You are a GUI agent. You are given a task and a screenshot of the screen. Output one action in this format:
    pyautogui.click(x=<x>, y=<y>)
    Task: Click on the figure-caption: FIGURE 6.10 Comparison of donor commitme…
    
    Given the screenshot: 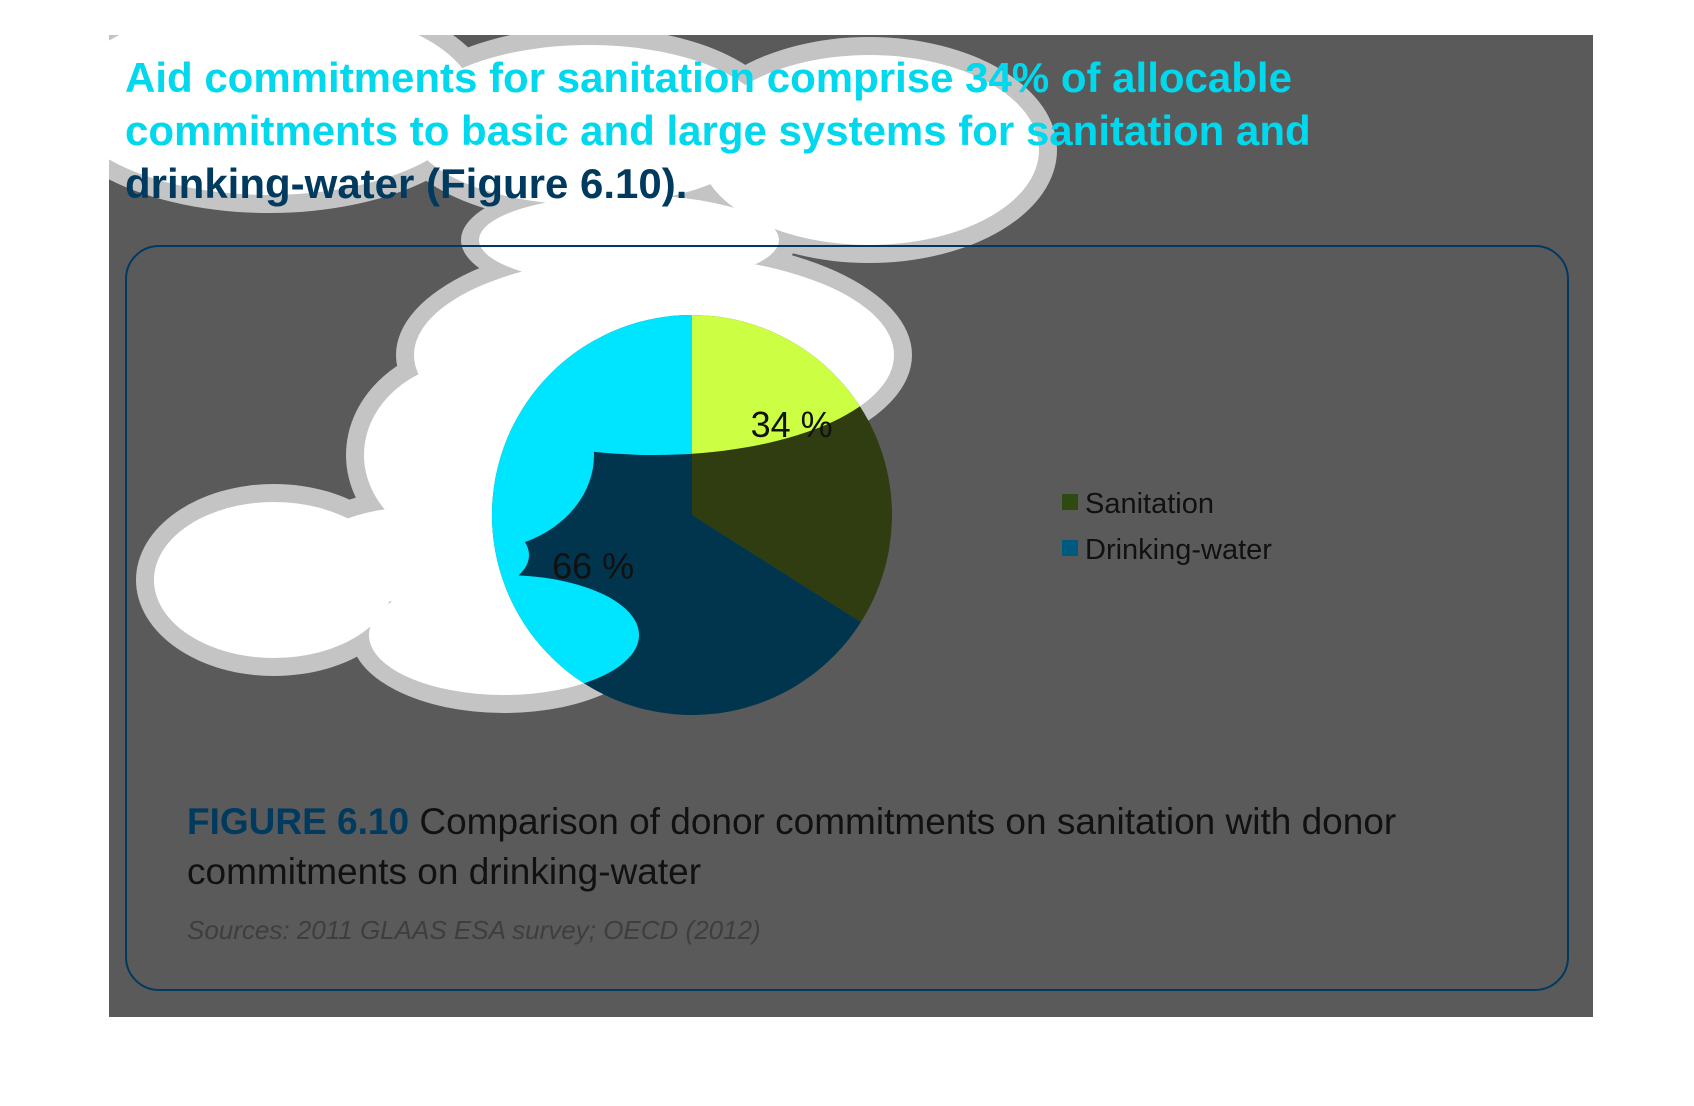 What is the action you would take?
    pyautogui.click(x=837, y=847)
    